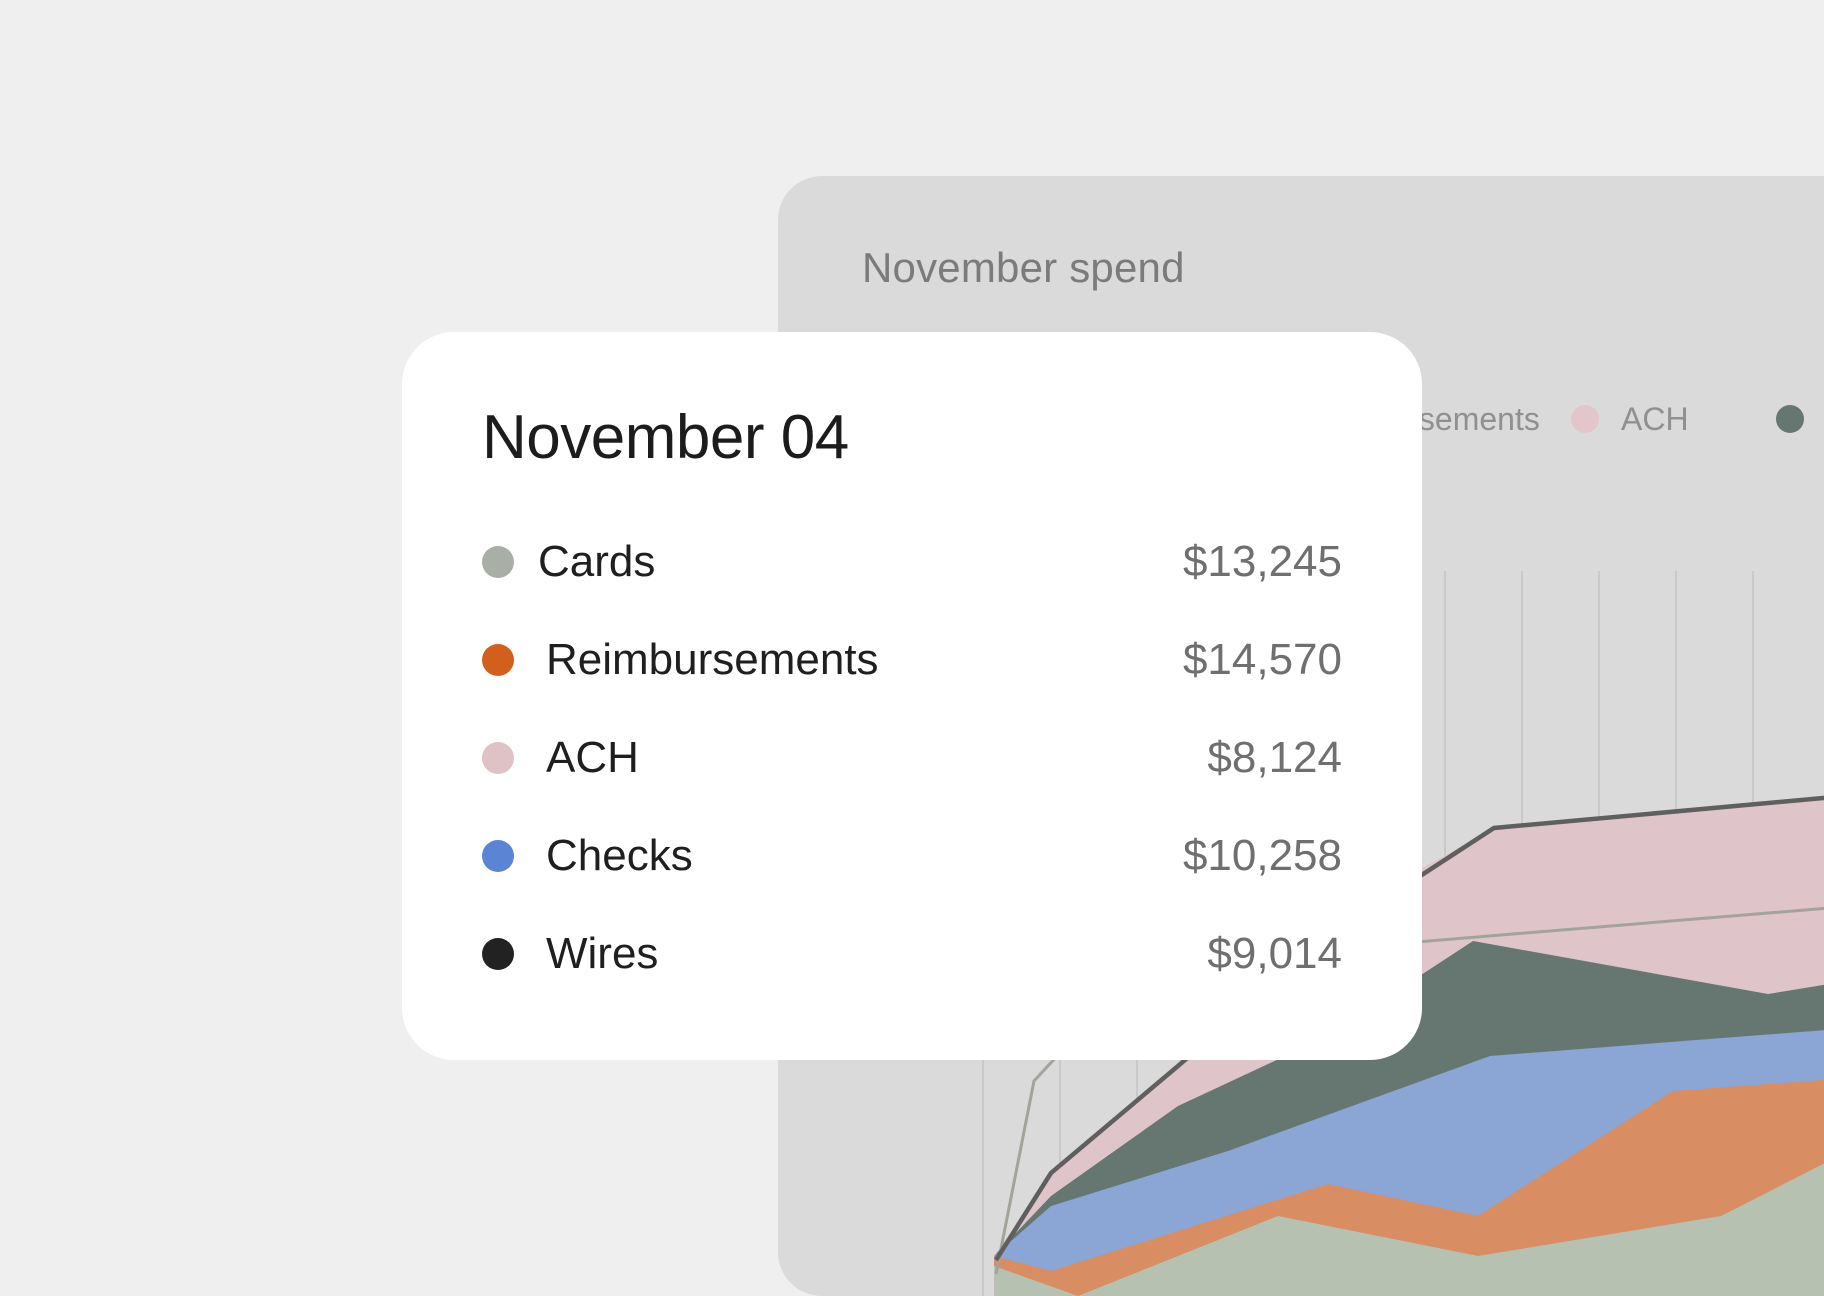  I want to click on tooltip-row-cards: Cards $13,245, so click(912, 562).